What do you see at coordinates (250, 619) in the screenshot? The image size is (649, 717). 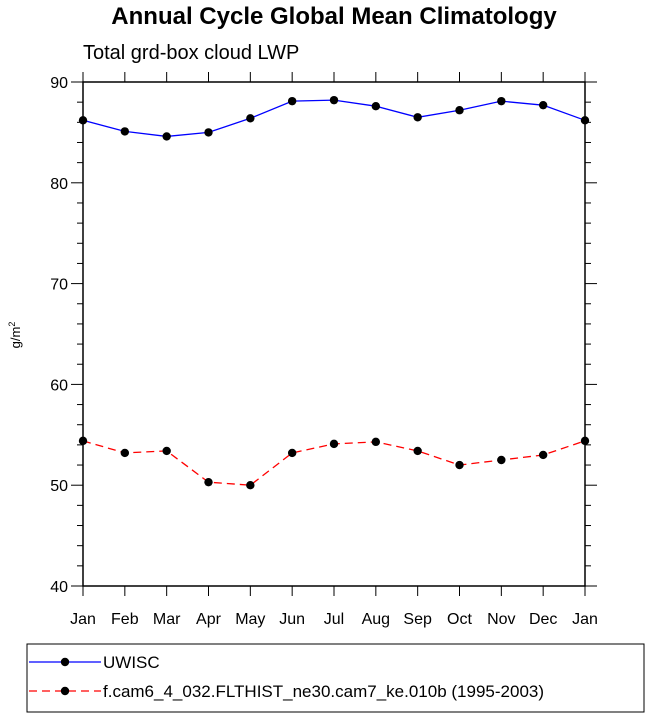 I see `x-tick-label: May` at bounding box center [250, 619].